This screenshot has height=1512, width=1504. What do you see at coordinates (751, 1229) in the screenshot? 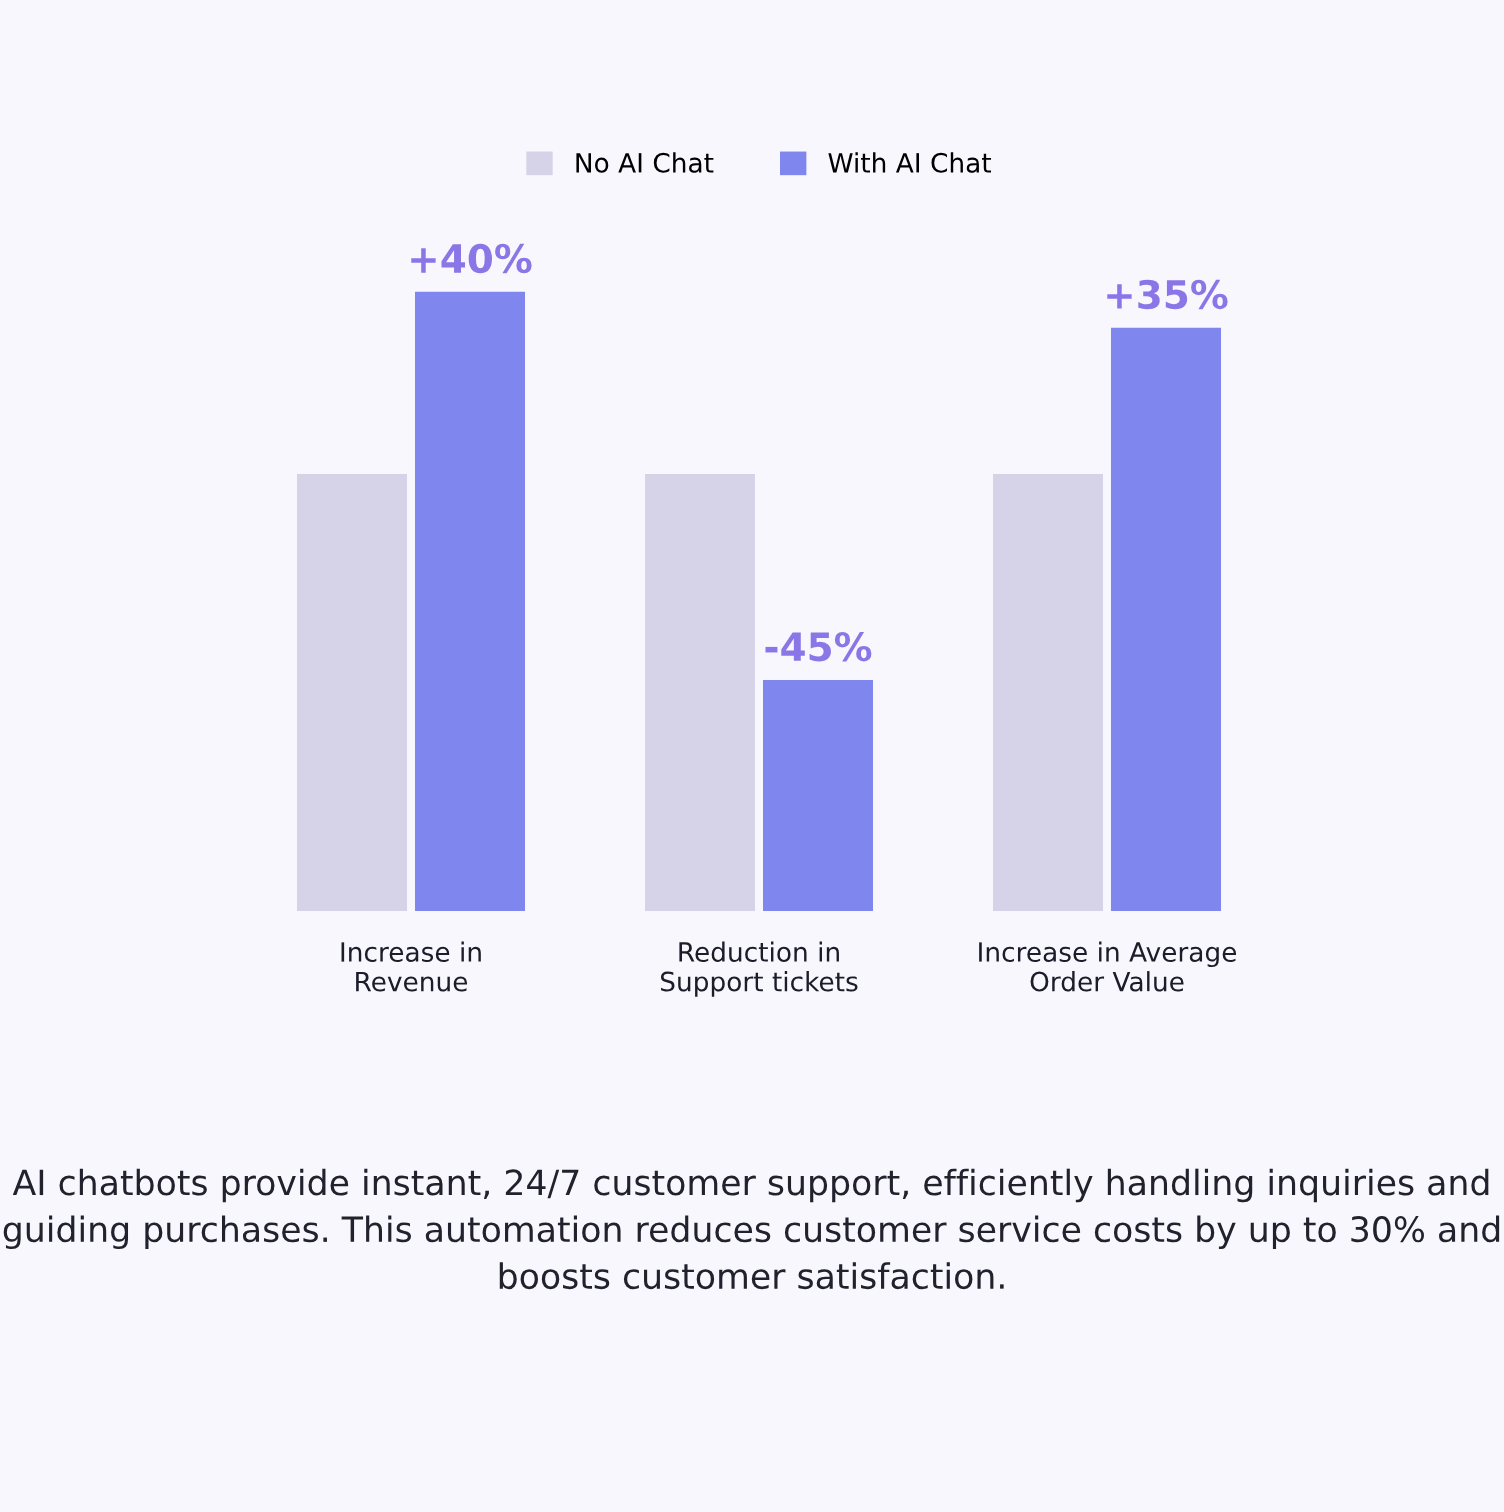
I see `text: AI chatbots provide instant, 24/7 customer support, efficiently handling inquiries and guiding purchases. This automation reduces customer service costs by up to 30% and boosts customer satisfaction.` at bounding box center [751, 1229].